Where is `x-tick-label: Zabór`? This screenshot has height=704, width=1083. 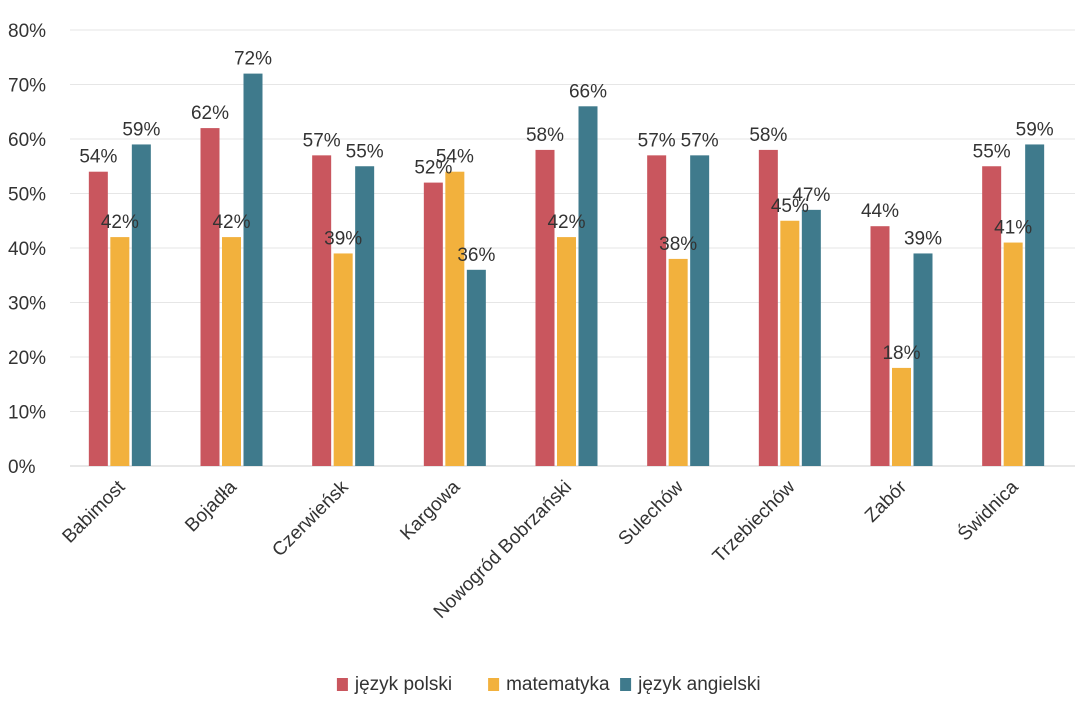
x-tick-label: Zabór is located at coordinates (886, 501).